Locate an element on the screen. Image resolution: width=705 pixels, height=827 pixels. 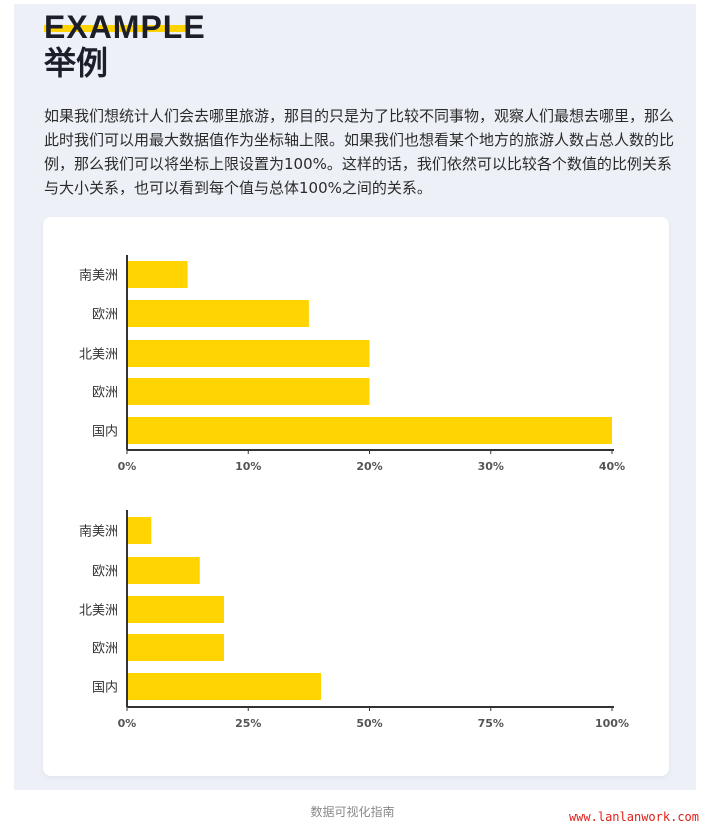
tick-label: 75% is located at coordinates (491, 723).